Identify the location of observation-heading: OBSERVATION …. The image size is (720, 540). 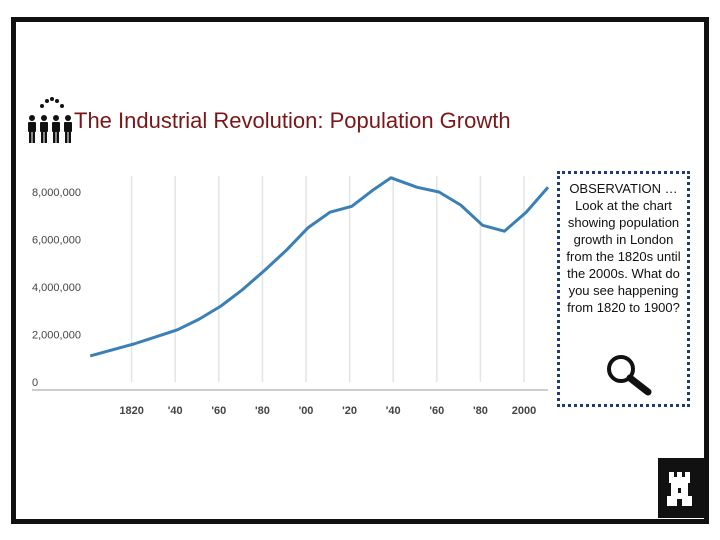
(623, 188).